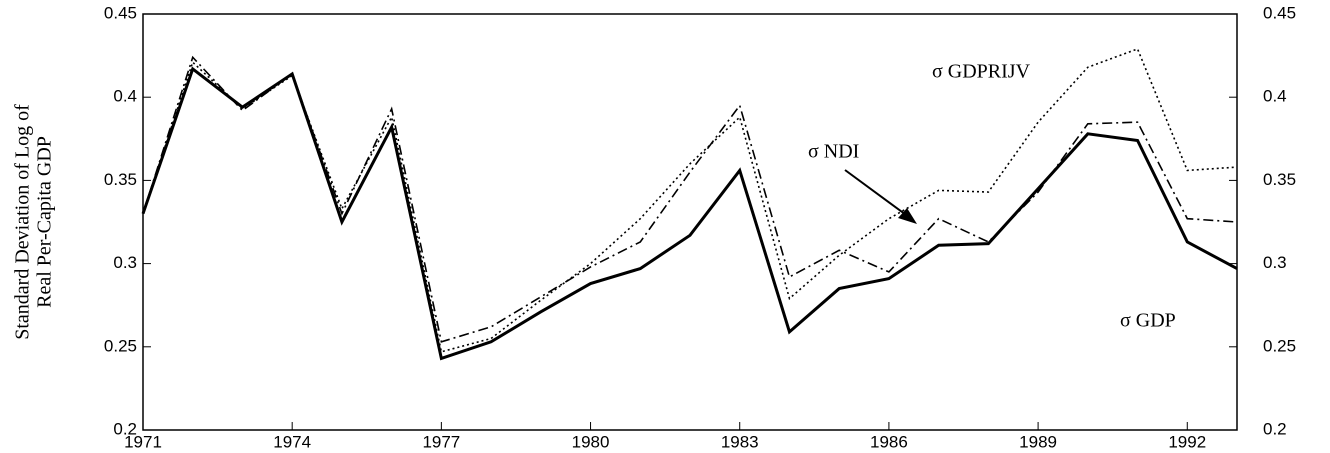 The height and width of the screenshot is (453, 1330). Describe the element at coordinates (1187, 441) in the screenshot. I see `x-tick-label: 1992` at that location.